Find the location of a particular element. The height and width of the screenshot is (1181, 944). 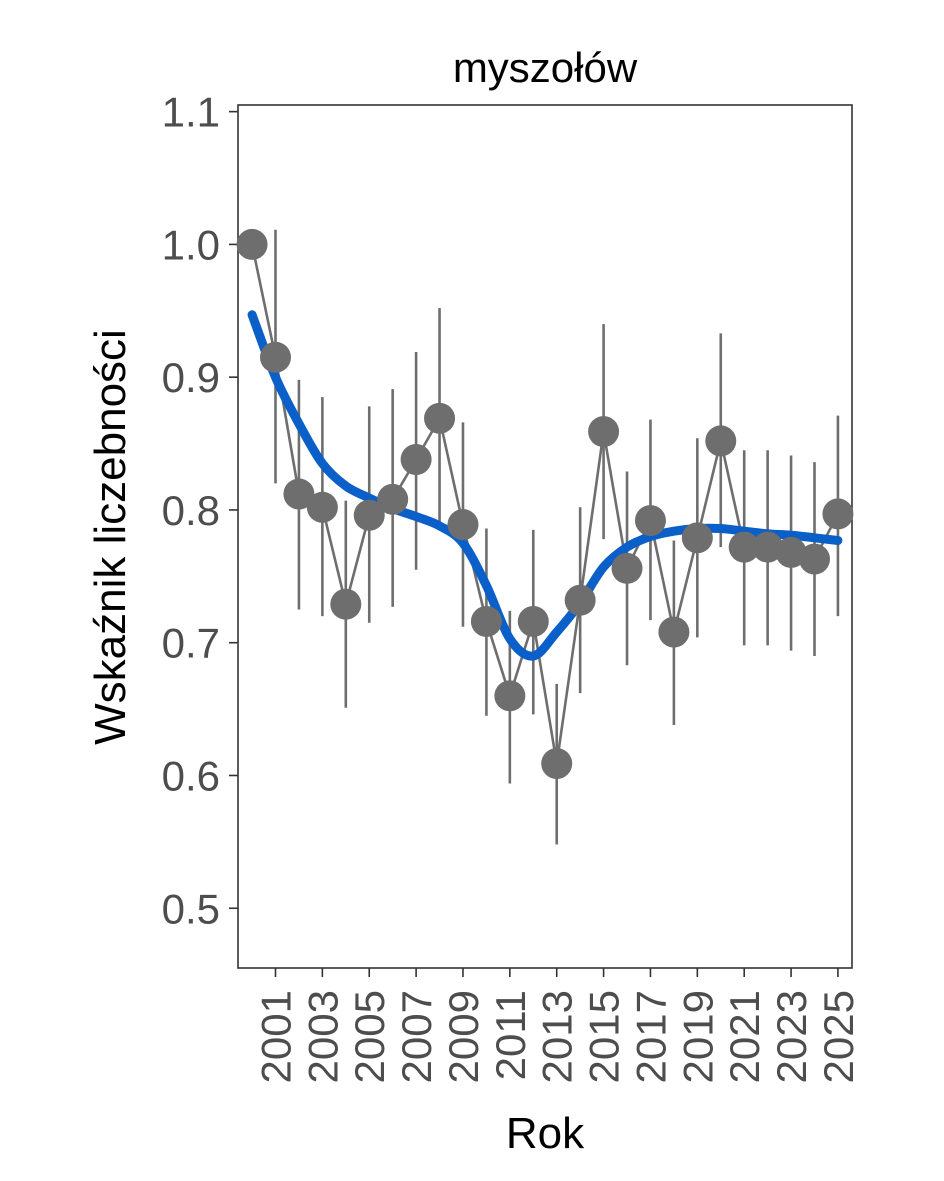

x-tick-label: 2021 is located at coordinates (744, 1036).